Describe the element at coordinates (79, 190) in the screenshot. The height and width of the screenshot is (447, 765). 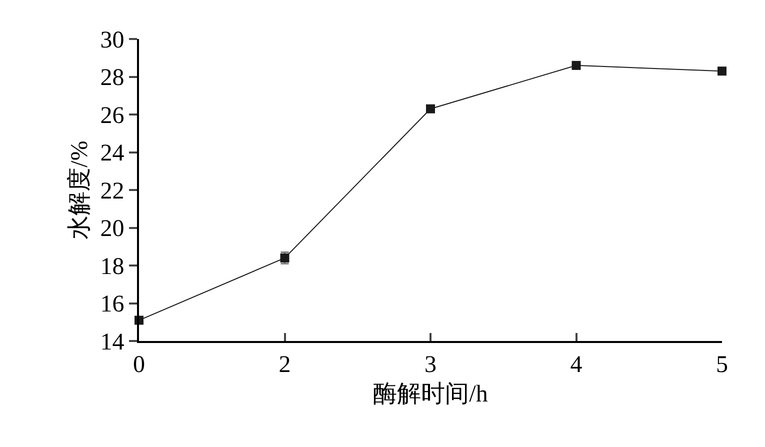
I see `y-axis-title: 水解度/%` at that location.